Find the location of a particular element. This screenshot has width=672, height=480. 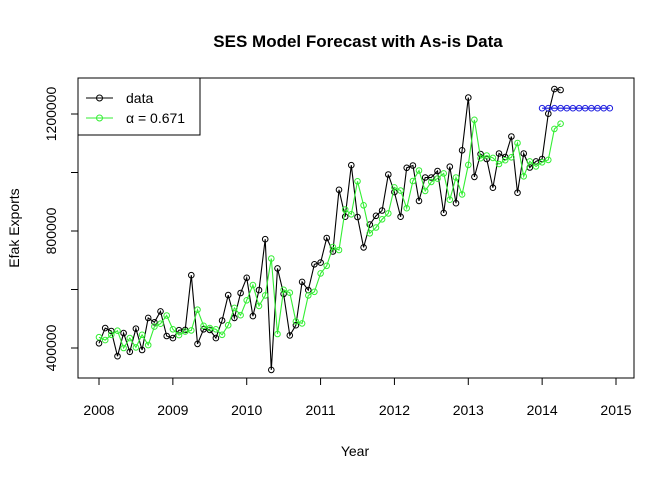

x-tick-label: 2014 is located at coordinates (542, 410).